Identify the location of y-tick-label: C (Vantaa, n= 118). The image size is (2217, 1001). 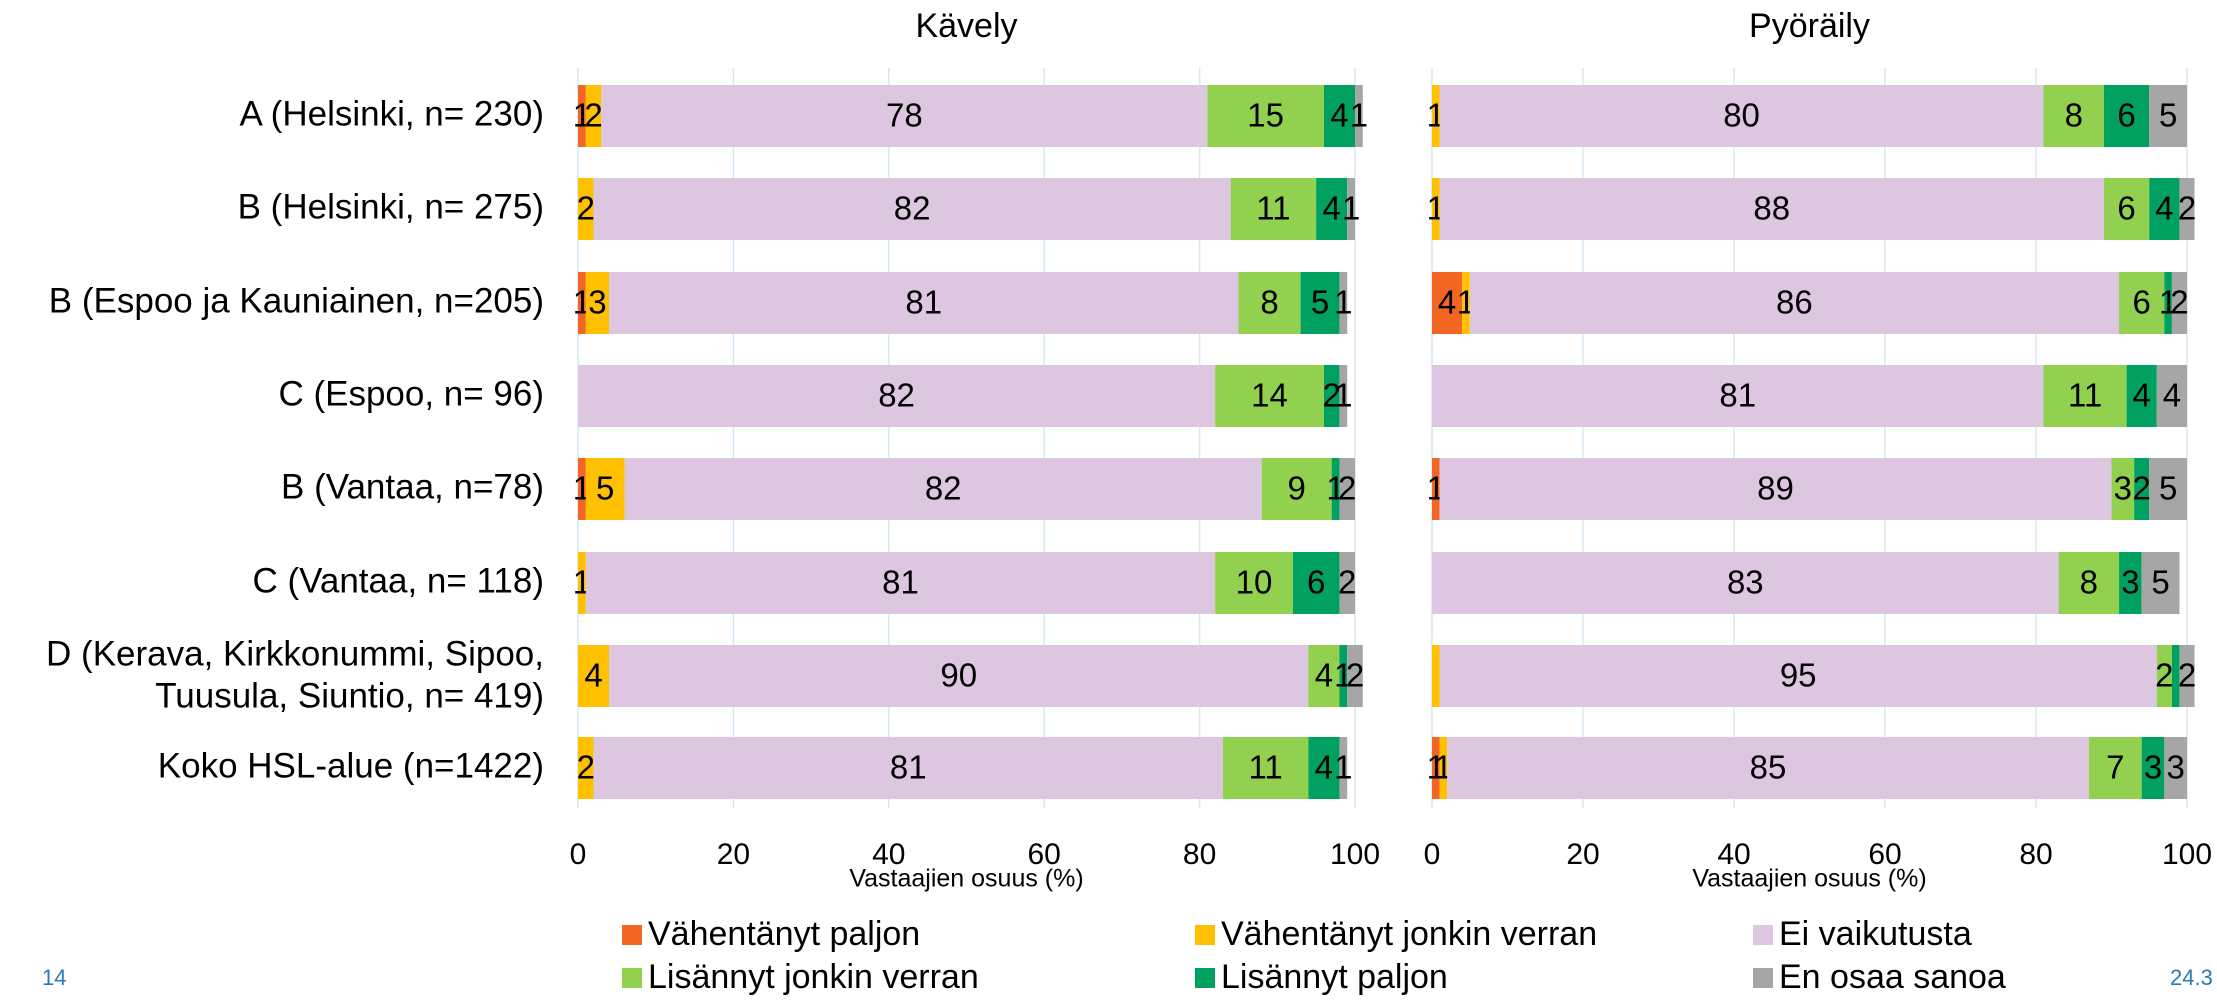
(398, 580).